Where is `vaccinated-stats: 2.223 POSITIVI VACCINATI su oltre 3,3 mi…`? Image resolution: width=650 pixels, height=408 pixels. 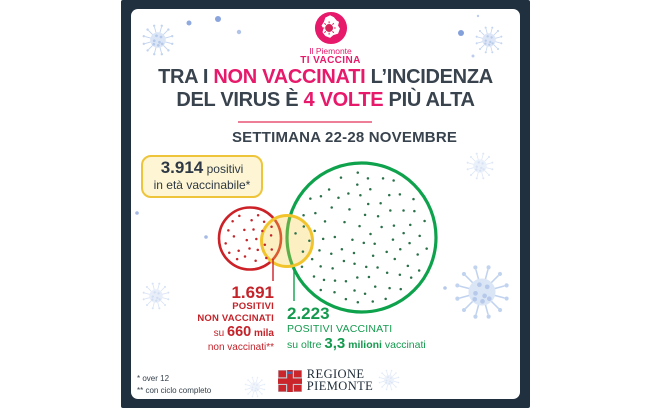 vaccinated-stats: 2.223 POSITIVI VACCINATI su oltre 3,3 mi… is located at coordinates (356, 329).